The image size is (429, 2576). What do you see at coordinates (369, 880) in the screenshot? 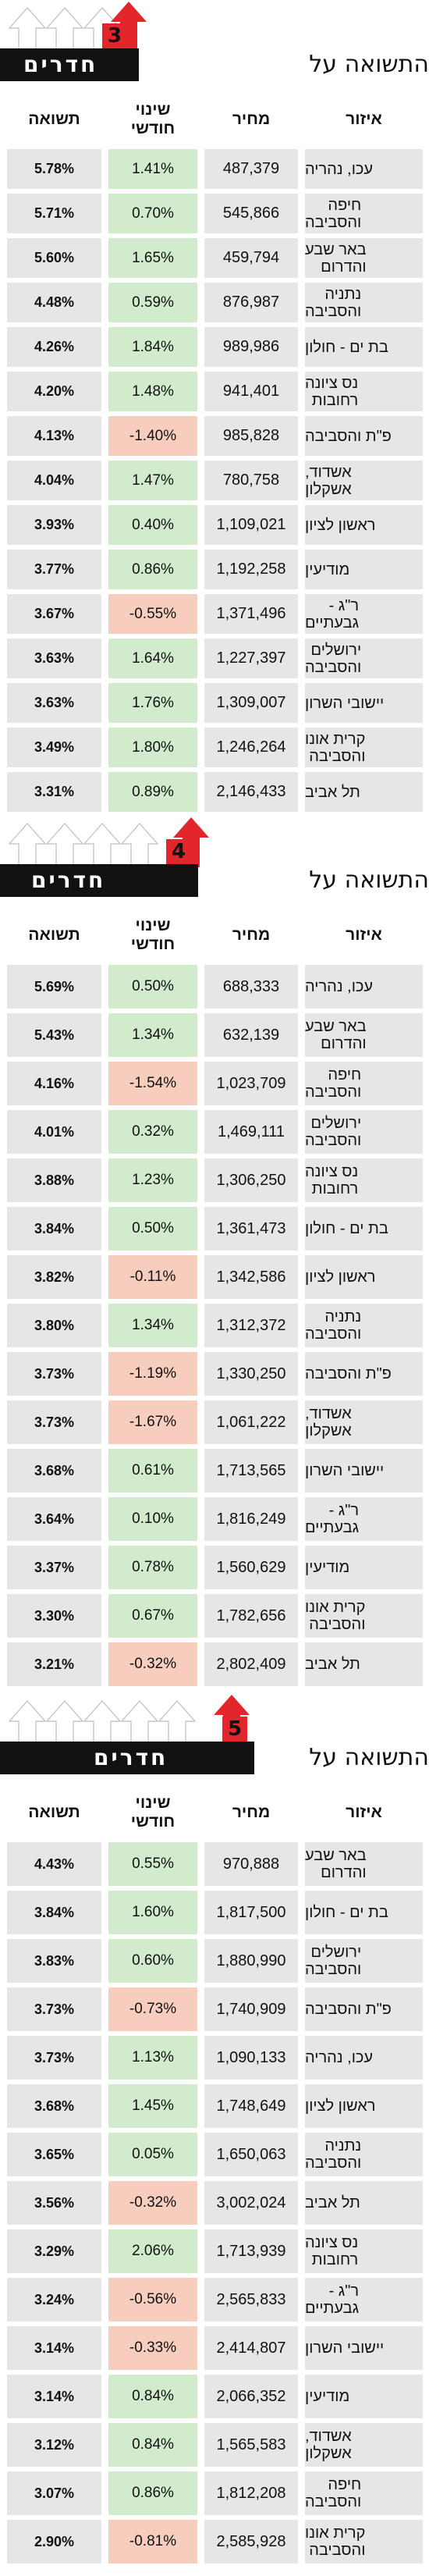
I see `title-prefix: התשואה על` at bounding box center [369, 880].